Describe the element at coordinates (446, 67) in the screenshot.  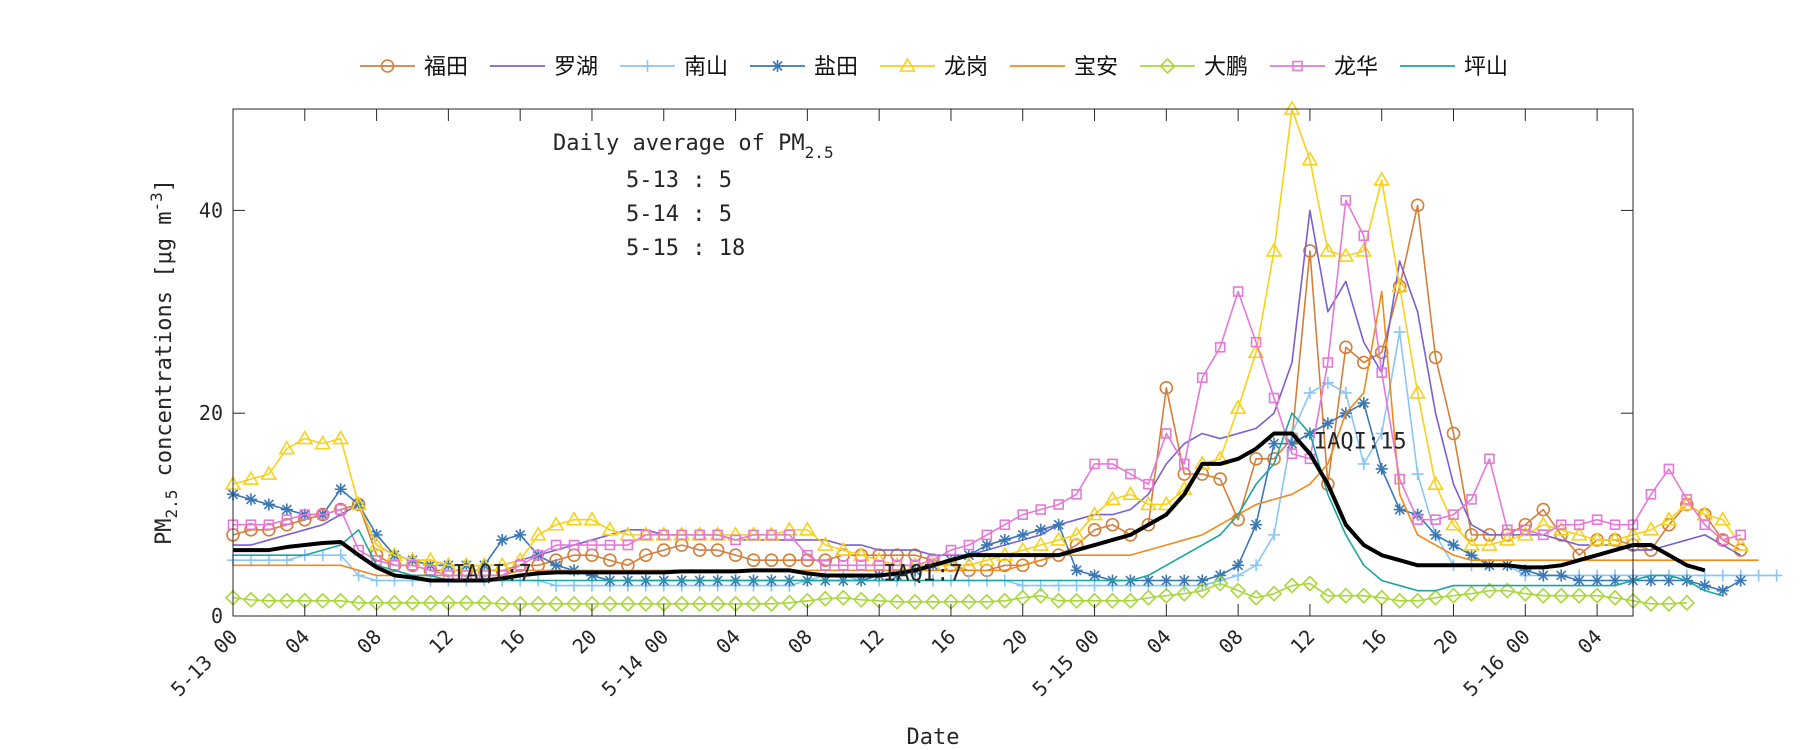
I see `legend-label: 福田` at that location.